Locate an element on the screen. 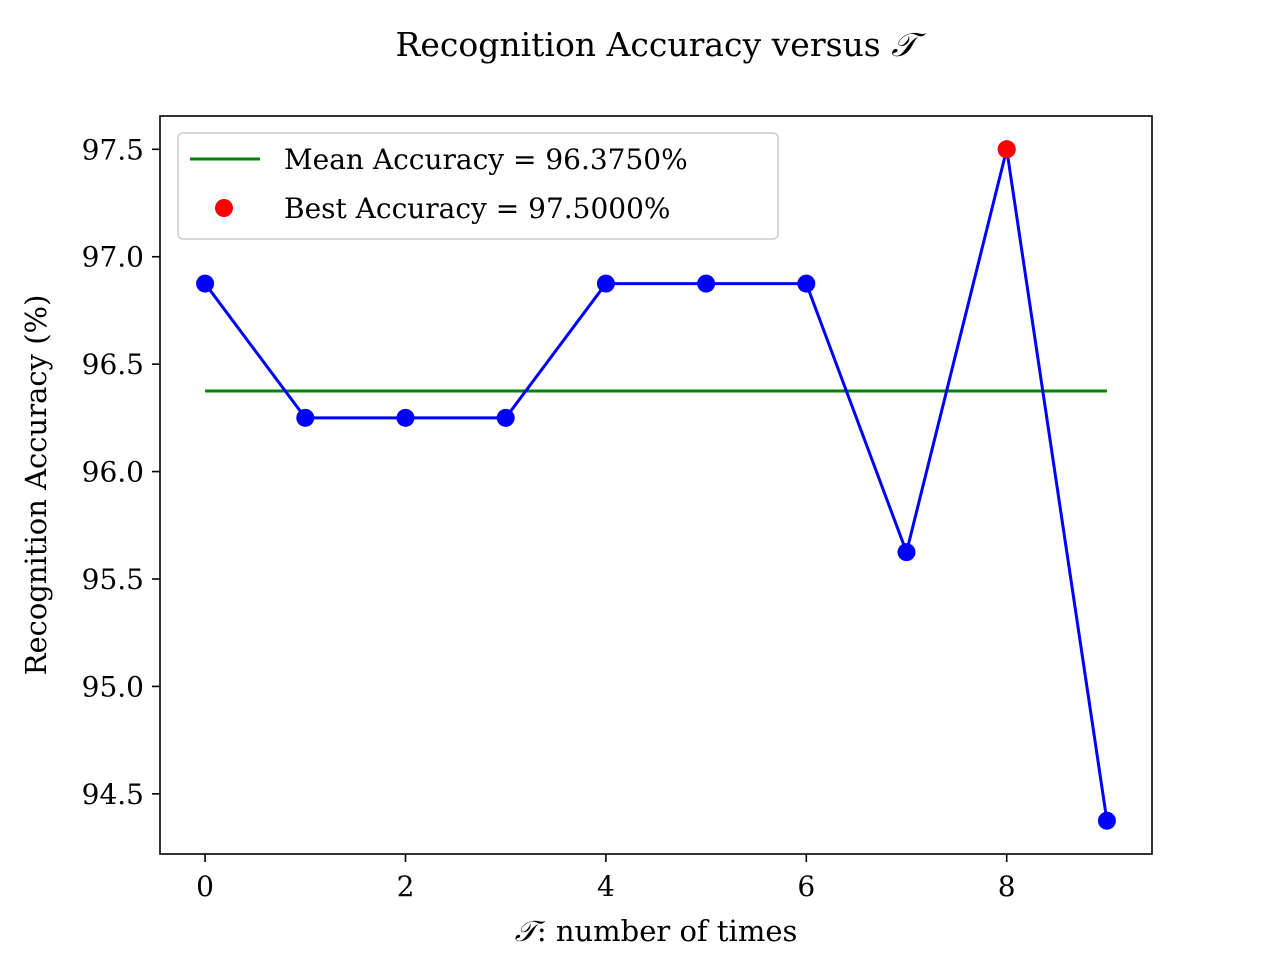 The image size is (1280, 960). y-tick-label: 96.0 is located at coordinates (113, 472).